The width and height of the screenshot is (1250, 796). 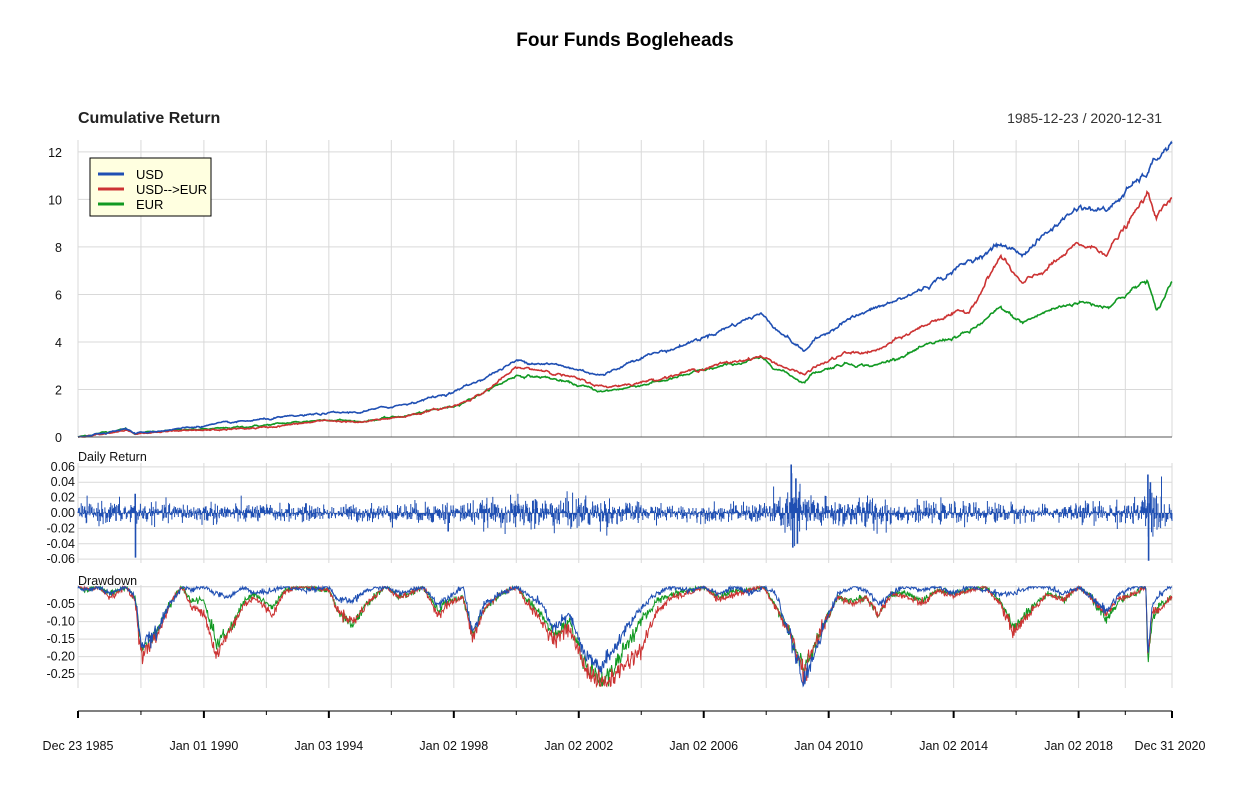 What do you see at coordinates (624, 40) in the screenshot?
I see `chart-title: Four Funds Bogleheads` at bounding box center [624, 40].